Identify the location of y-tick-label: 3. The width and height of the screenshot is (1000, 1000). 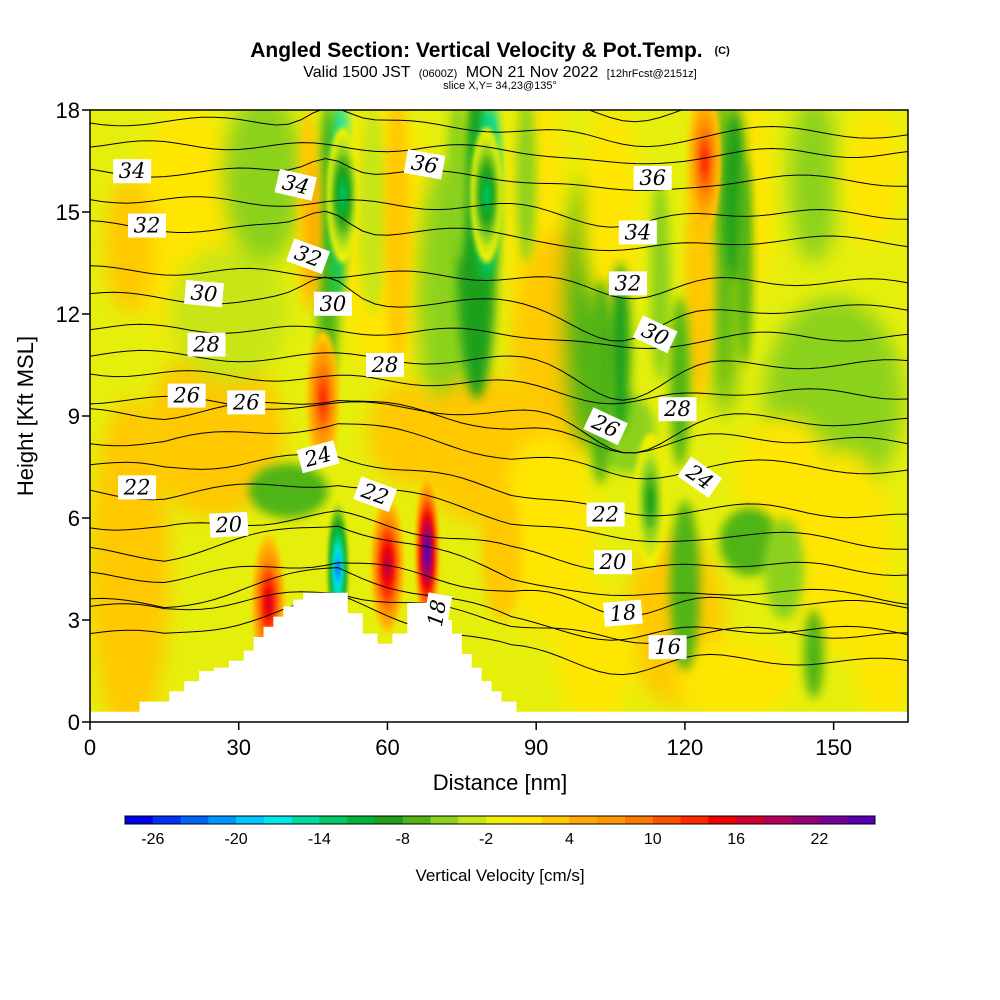
(74, 620).